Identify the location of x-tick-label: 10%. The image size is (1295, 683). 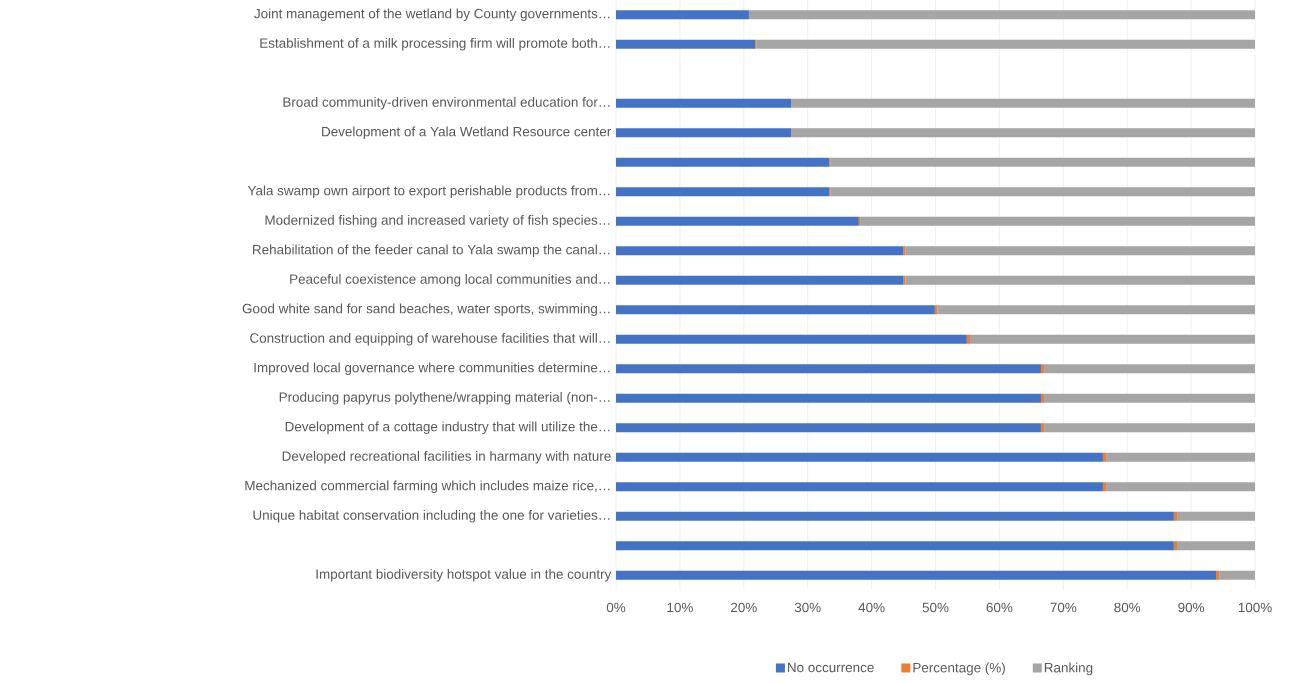
(680, 607).